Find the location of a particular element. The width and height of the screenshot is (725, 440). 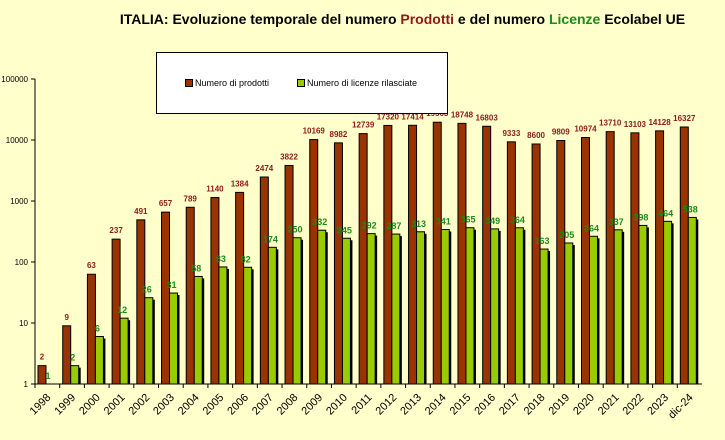

y-tick-label: 100 is located at coordinates (22, 262).